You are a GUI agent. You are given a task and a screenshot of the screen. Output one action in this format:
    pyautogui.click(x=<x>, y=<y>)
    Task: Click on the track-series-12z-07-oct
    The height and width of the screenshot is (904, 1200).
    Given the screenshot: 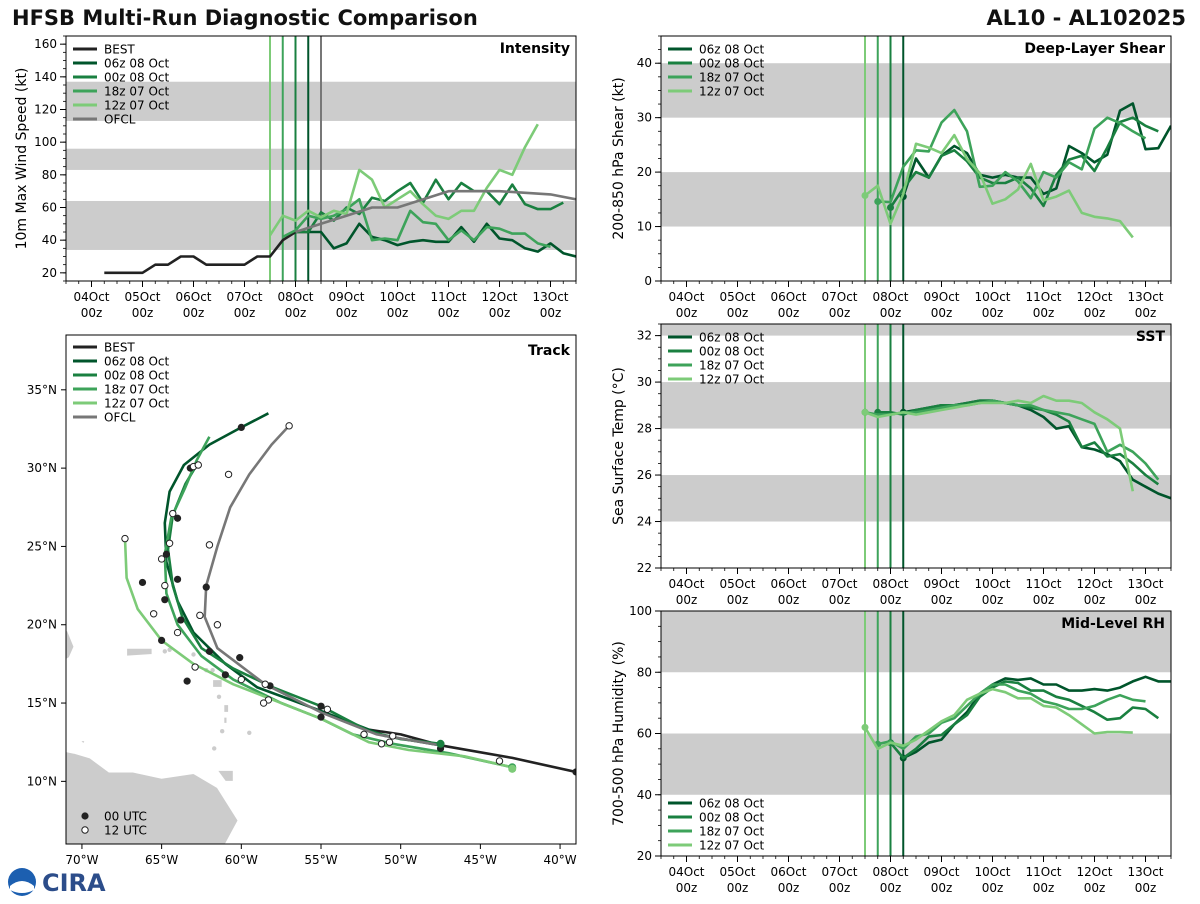 What is the action you would take?
    pyautogui.click(x=318, y=653)
    